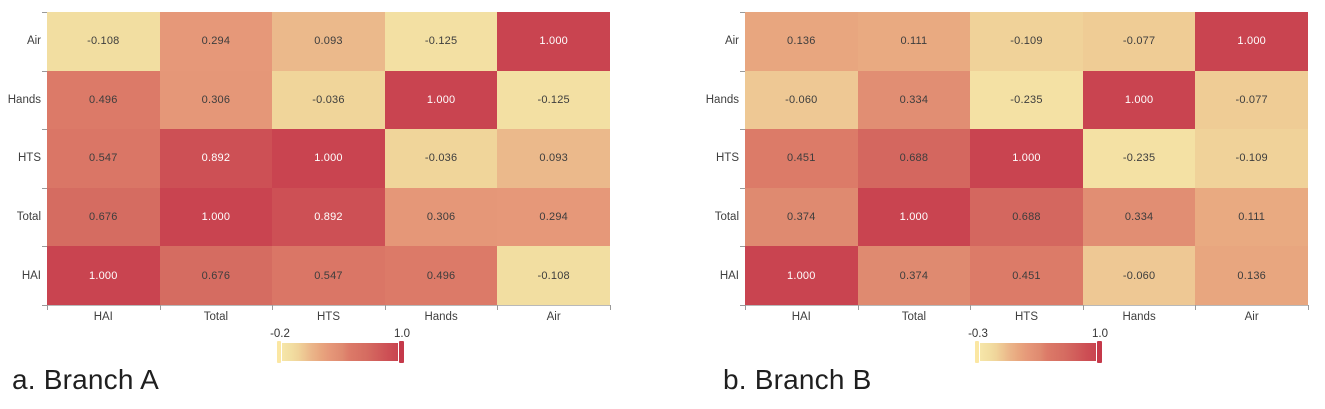  What do you see at coordinates (216, 100) in the screenshot?
I see `heatmap-cell: 0.306` at bounding box center [216, 100].